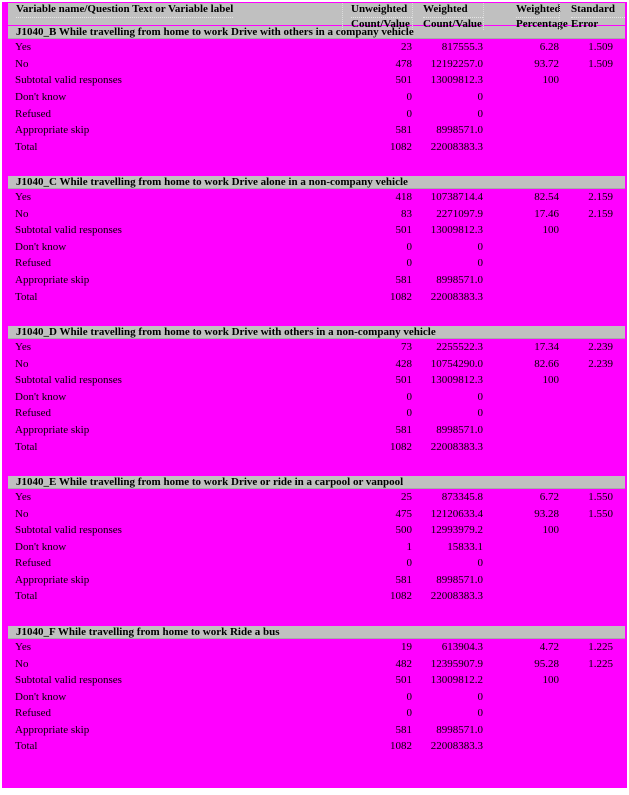 This screenshot has height=795, width=629. Describe the element at coordinates (456, 230) in the screenshot. I see `cell-weighted-count: 13009812.3` at that location.